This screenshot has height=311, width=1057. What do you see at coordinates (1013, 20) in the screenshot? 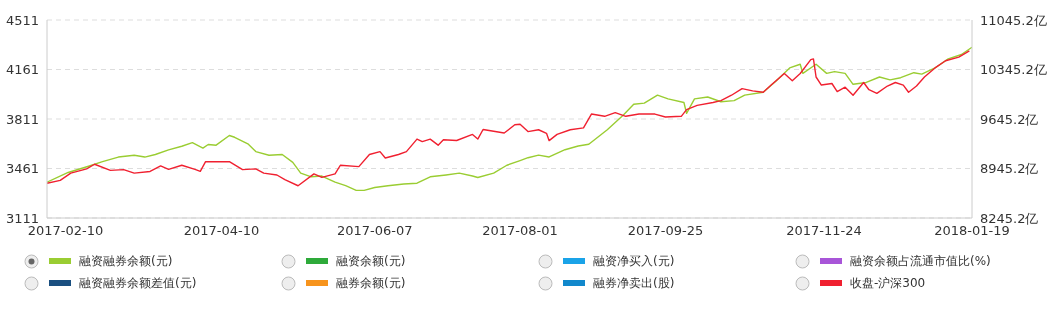
I see `y2-tick-label: 11045.2亿` at bounding box center [1013, 20].